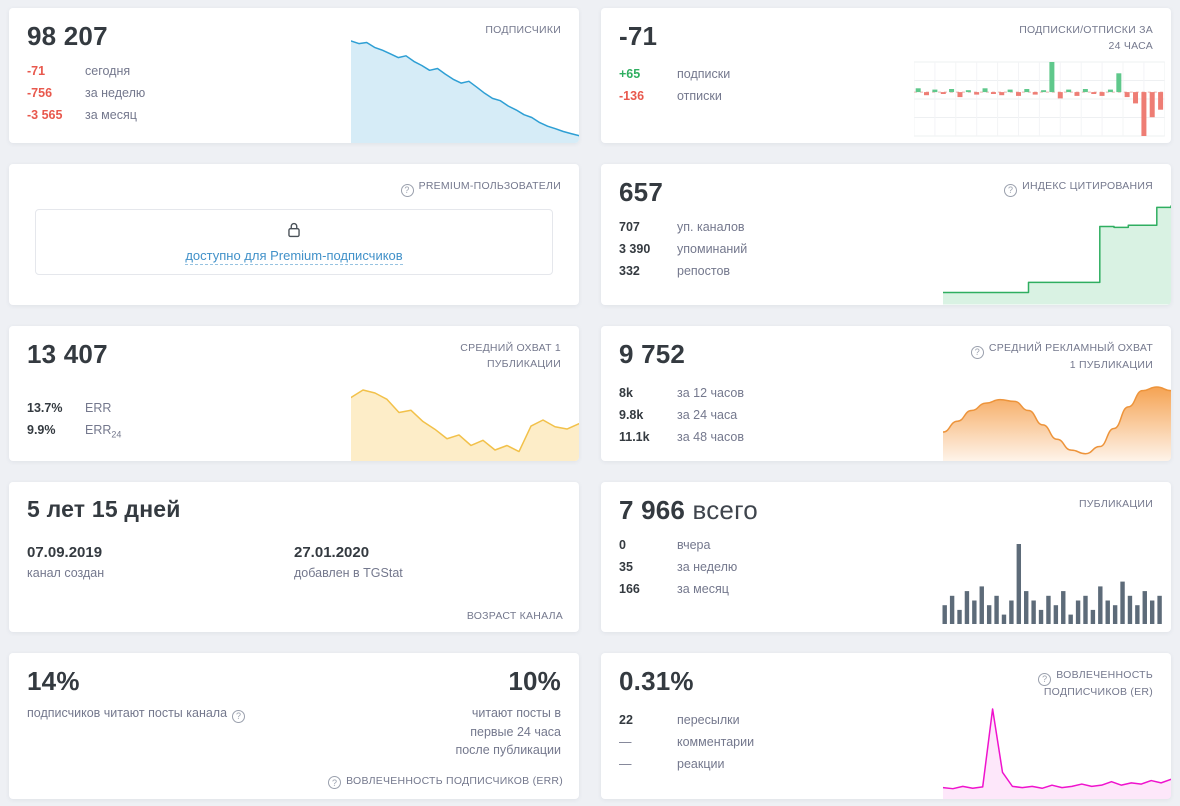  What do you see at coordinates (136, 695) in the screenshot?
I see `err-read-block: 14% подписчиков читают посты канала` at bounding box center [136, 695].